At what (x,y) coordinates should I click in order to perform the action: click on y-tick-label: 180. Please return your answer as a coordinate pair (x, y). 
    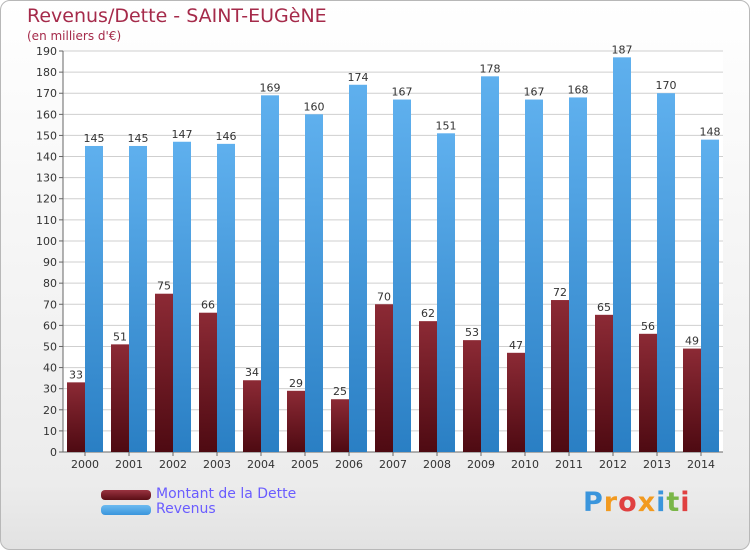
    Looking at the image, I should click on (46, 72).